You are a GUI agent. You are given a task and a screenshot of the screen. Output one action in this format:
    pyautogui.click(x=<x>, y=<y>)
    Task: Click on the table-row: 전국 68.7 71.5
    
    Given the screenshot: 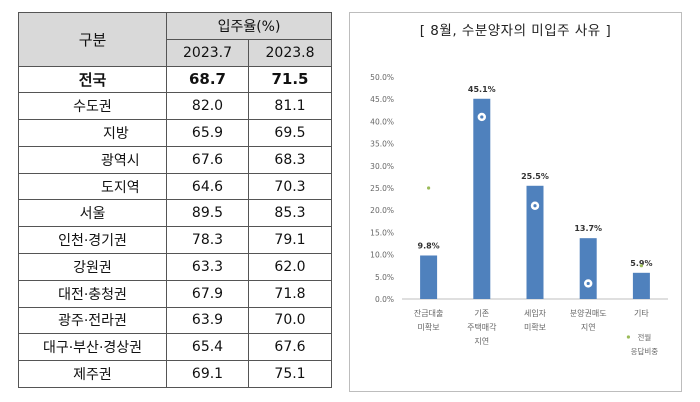 What is the action you would take?
    pyautogui.click(x=175, y=79)
    